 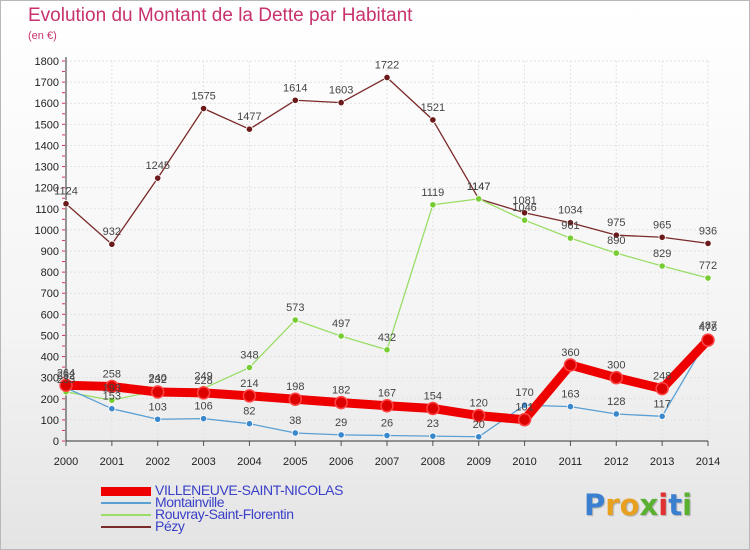 I want to click on data-label: 1119, so click(x=432, y=193).